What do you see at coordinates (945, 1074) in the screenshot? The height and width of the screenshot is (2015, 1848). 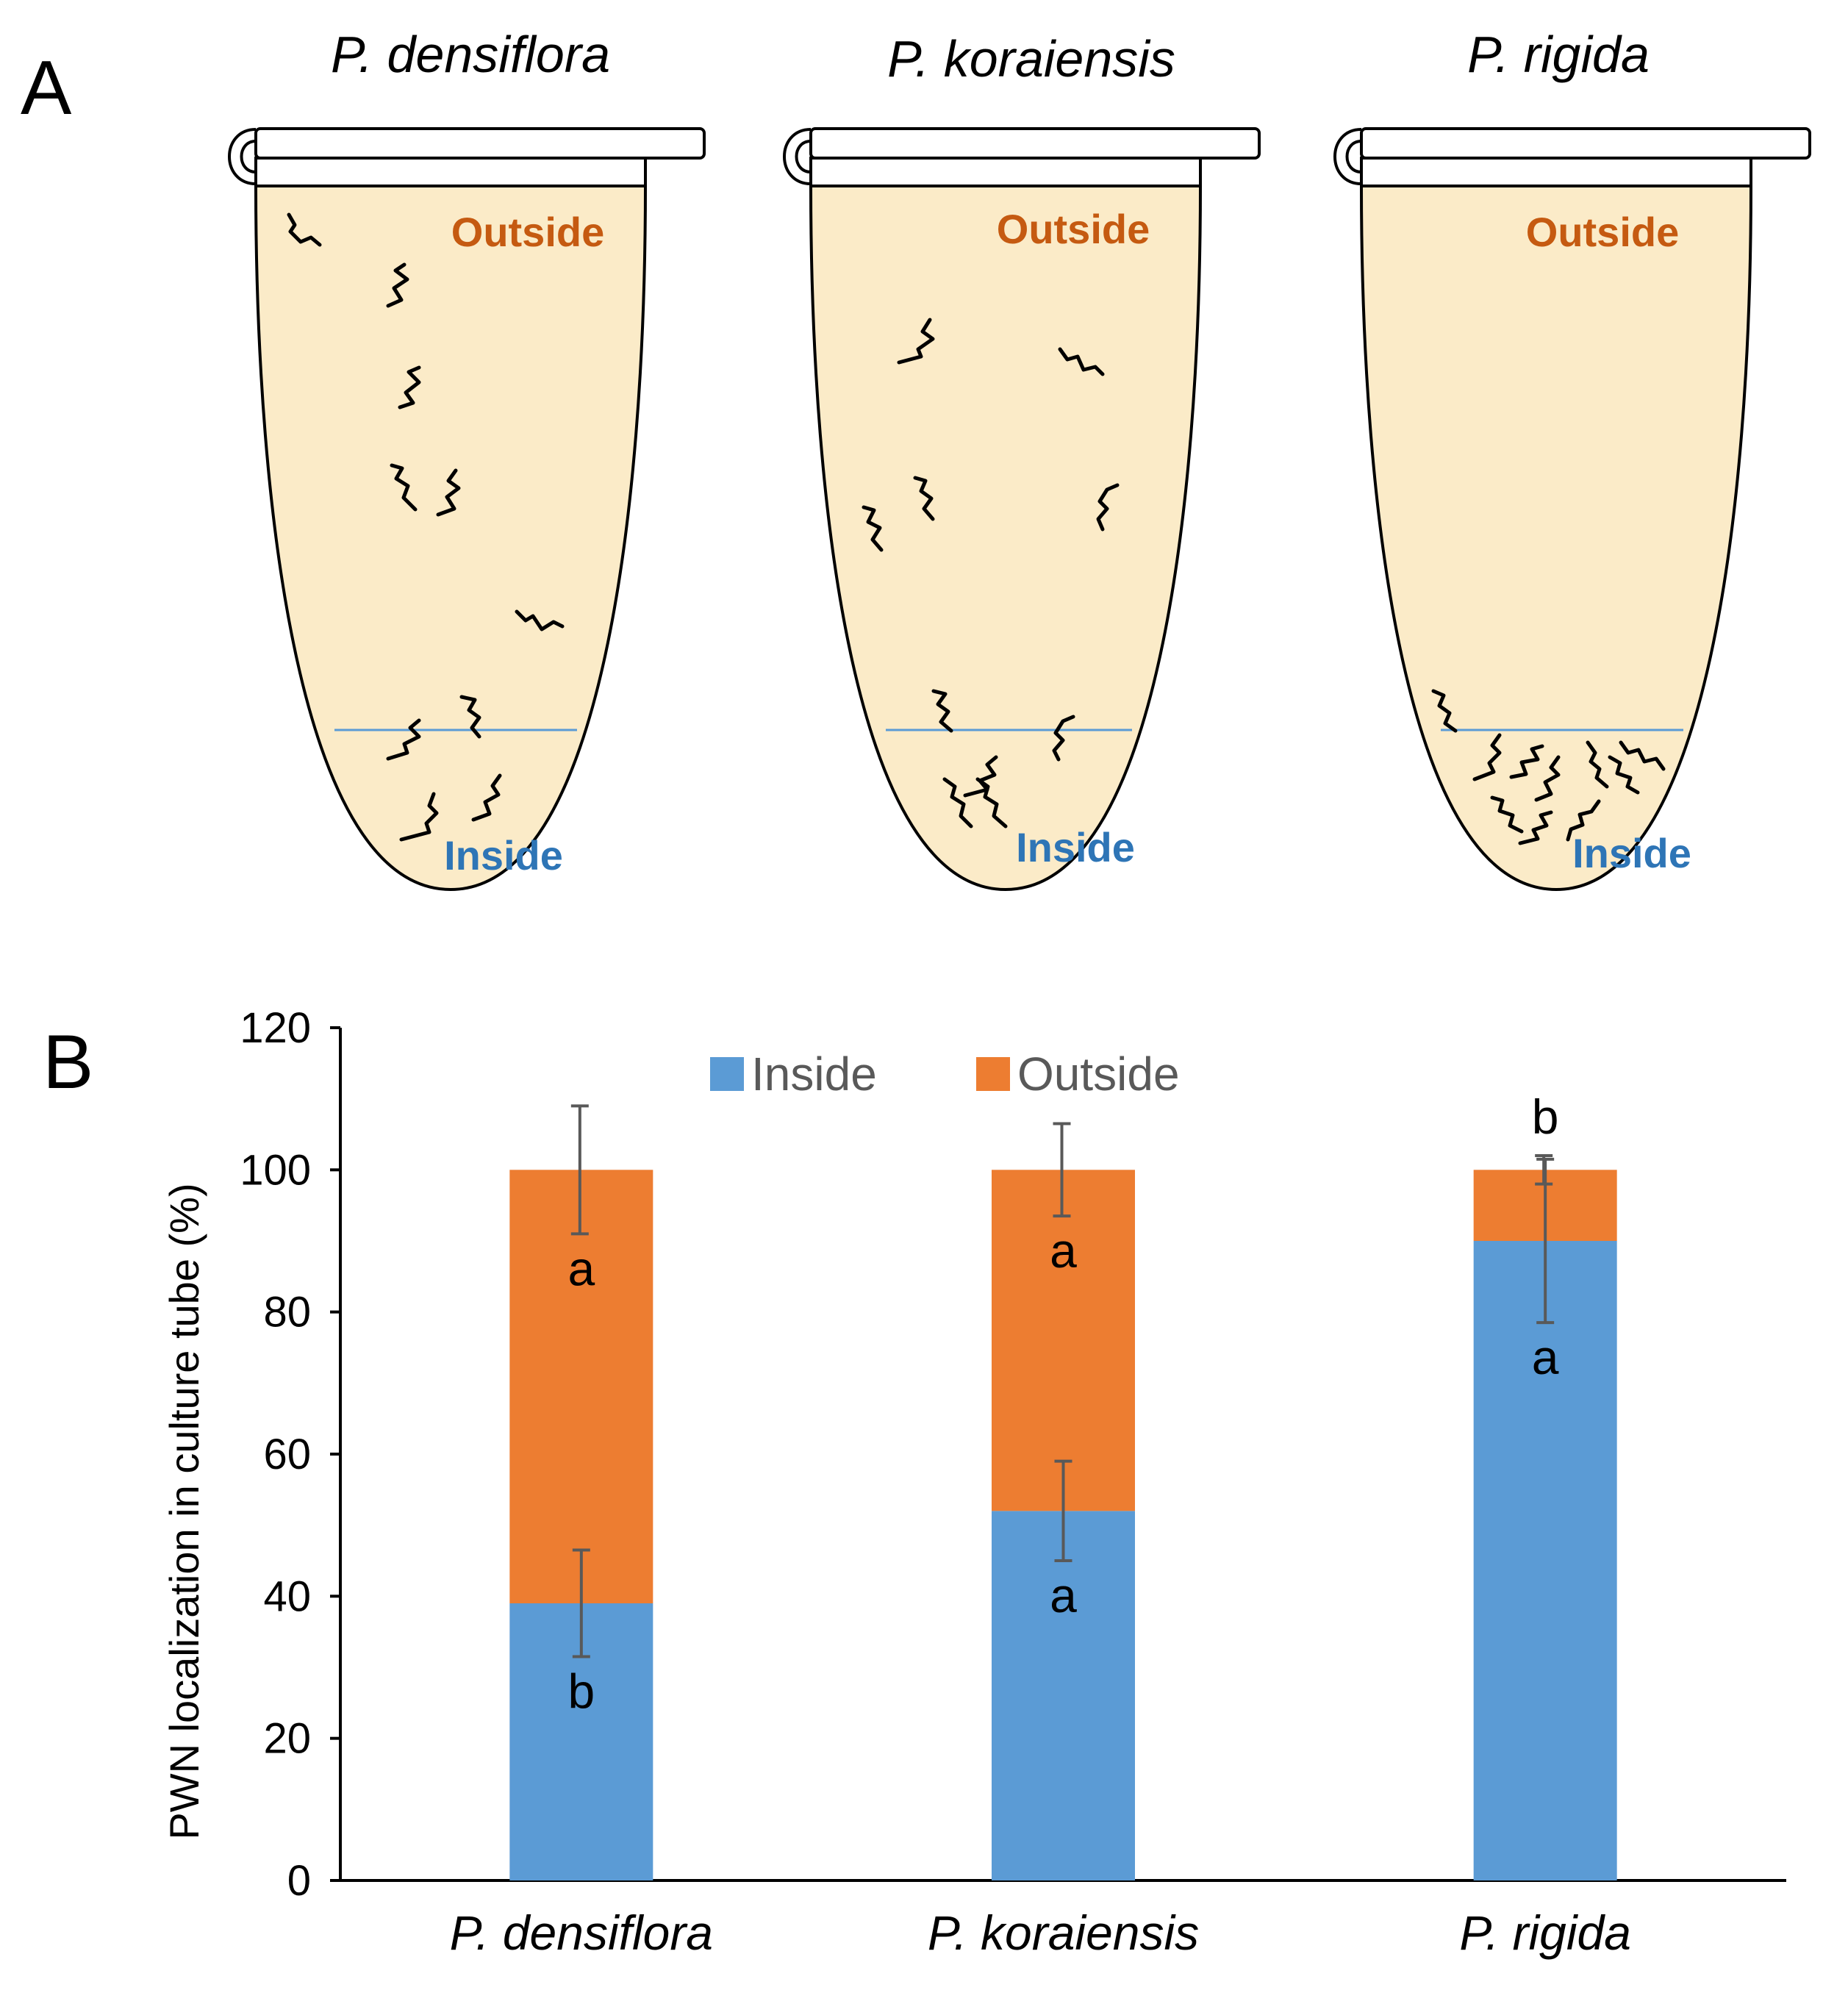 I see `legend: Inside Outside` at bounding box center [945, 1074].